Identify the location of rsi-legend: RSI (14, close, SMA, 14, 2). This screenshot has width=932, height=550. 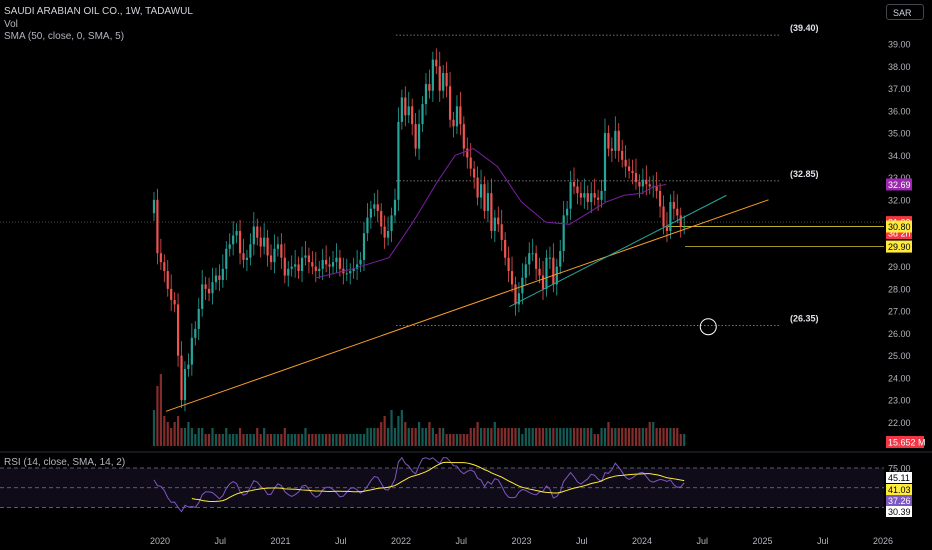
(65, 462).